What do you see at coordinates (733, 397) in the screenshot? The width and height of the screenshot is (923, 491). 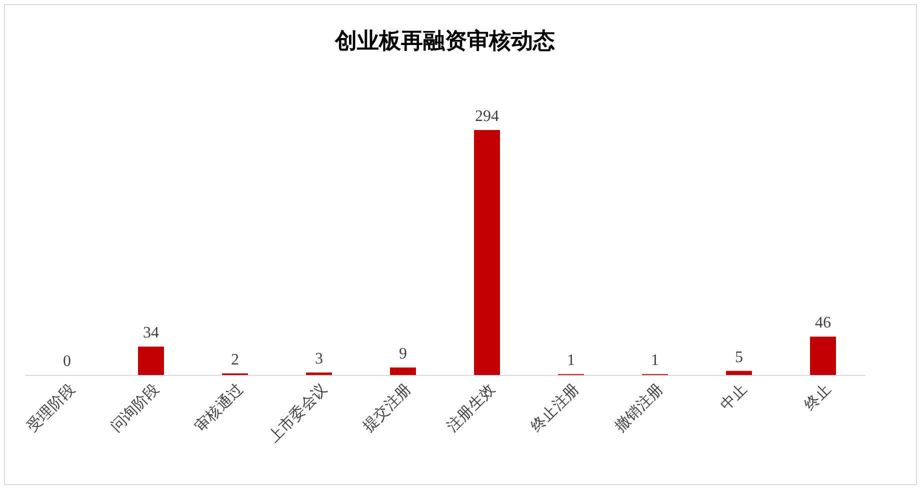 I see `x-tick-label: 中止` at bounding box center [733, 397].